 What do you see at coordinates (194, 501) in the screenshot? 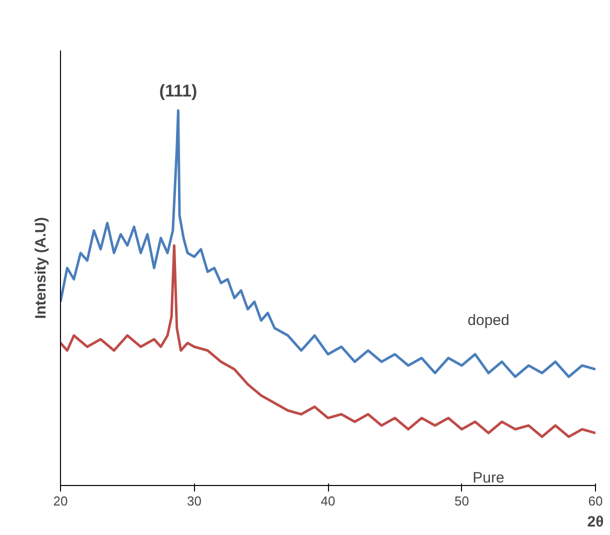
I see `x-tick-label: 30` at bounding box center [194, 501].